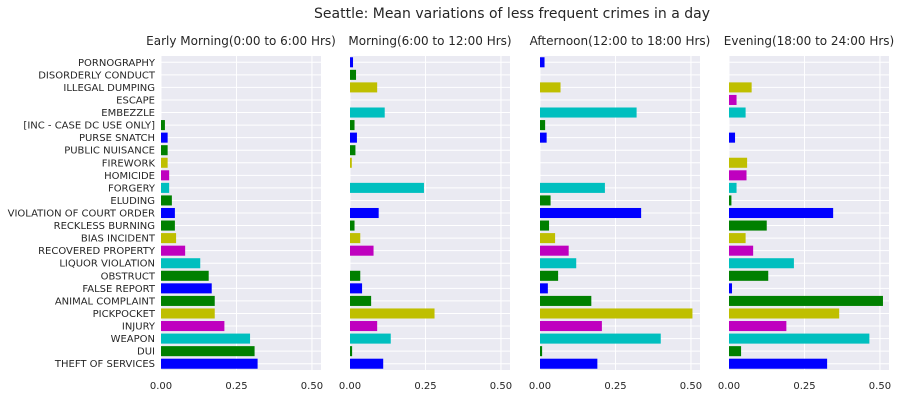  I want to click on bar-2-animal-complaint, so click(361, 300).